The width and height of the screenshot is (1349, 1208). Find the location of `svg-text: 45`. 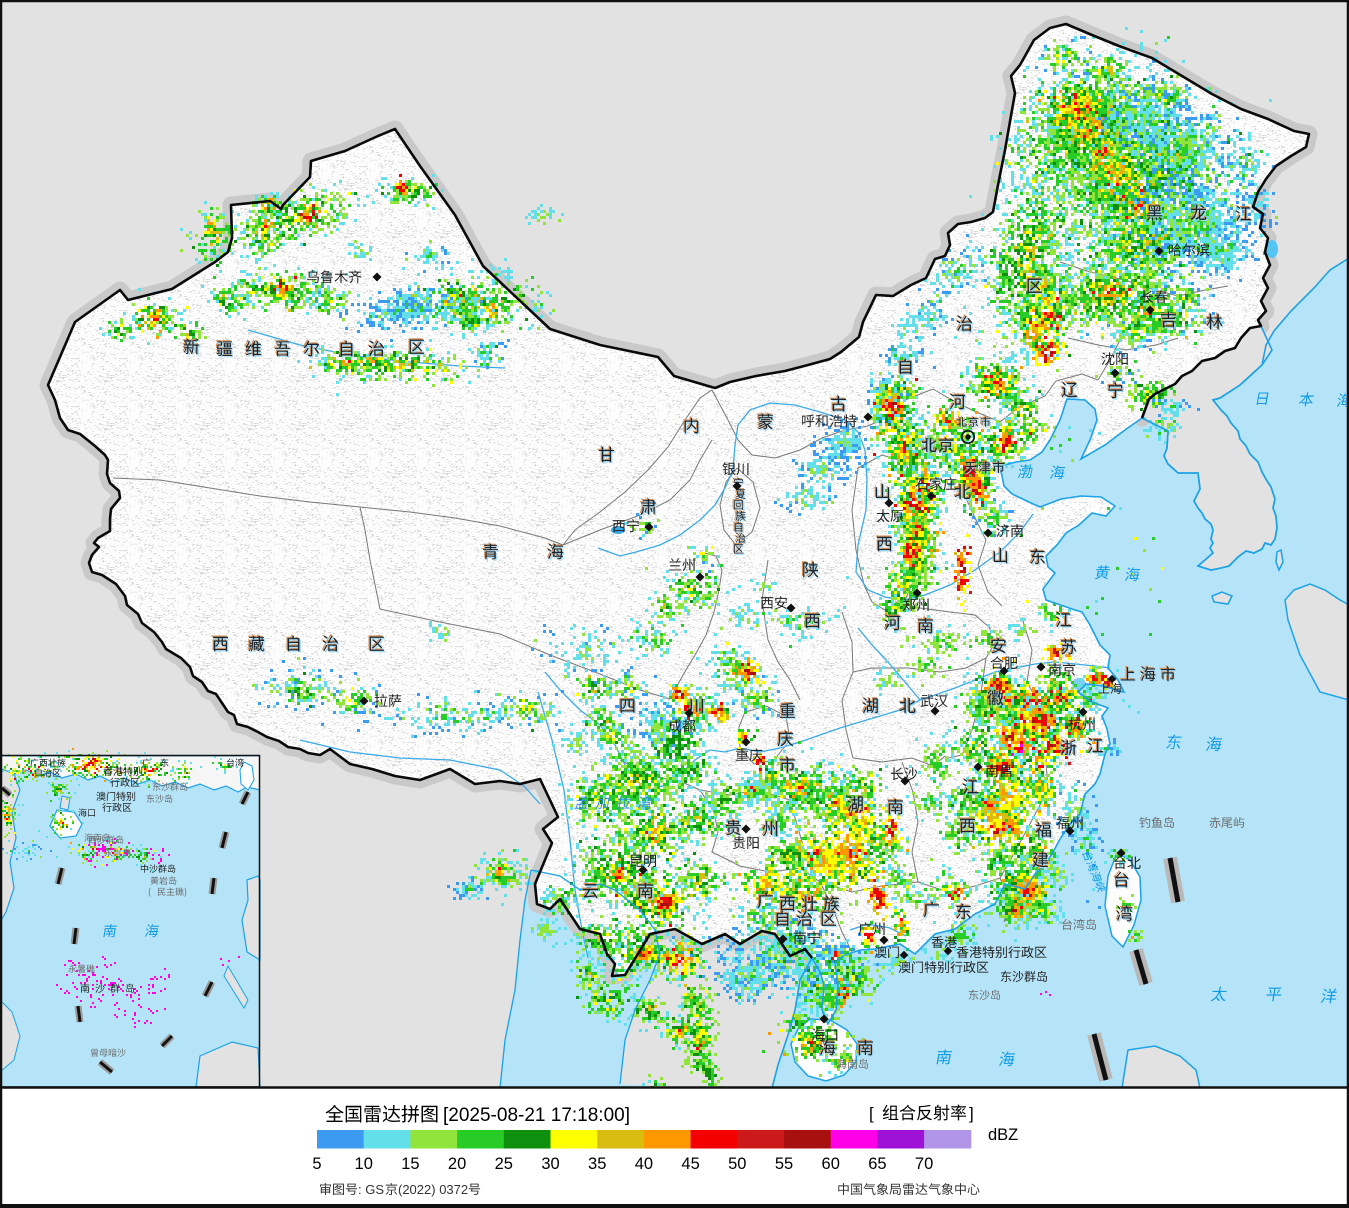

svg-text: 45 is located at coordinates (690, 1164).